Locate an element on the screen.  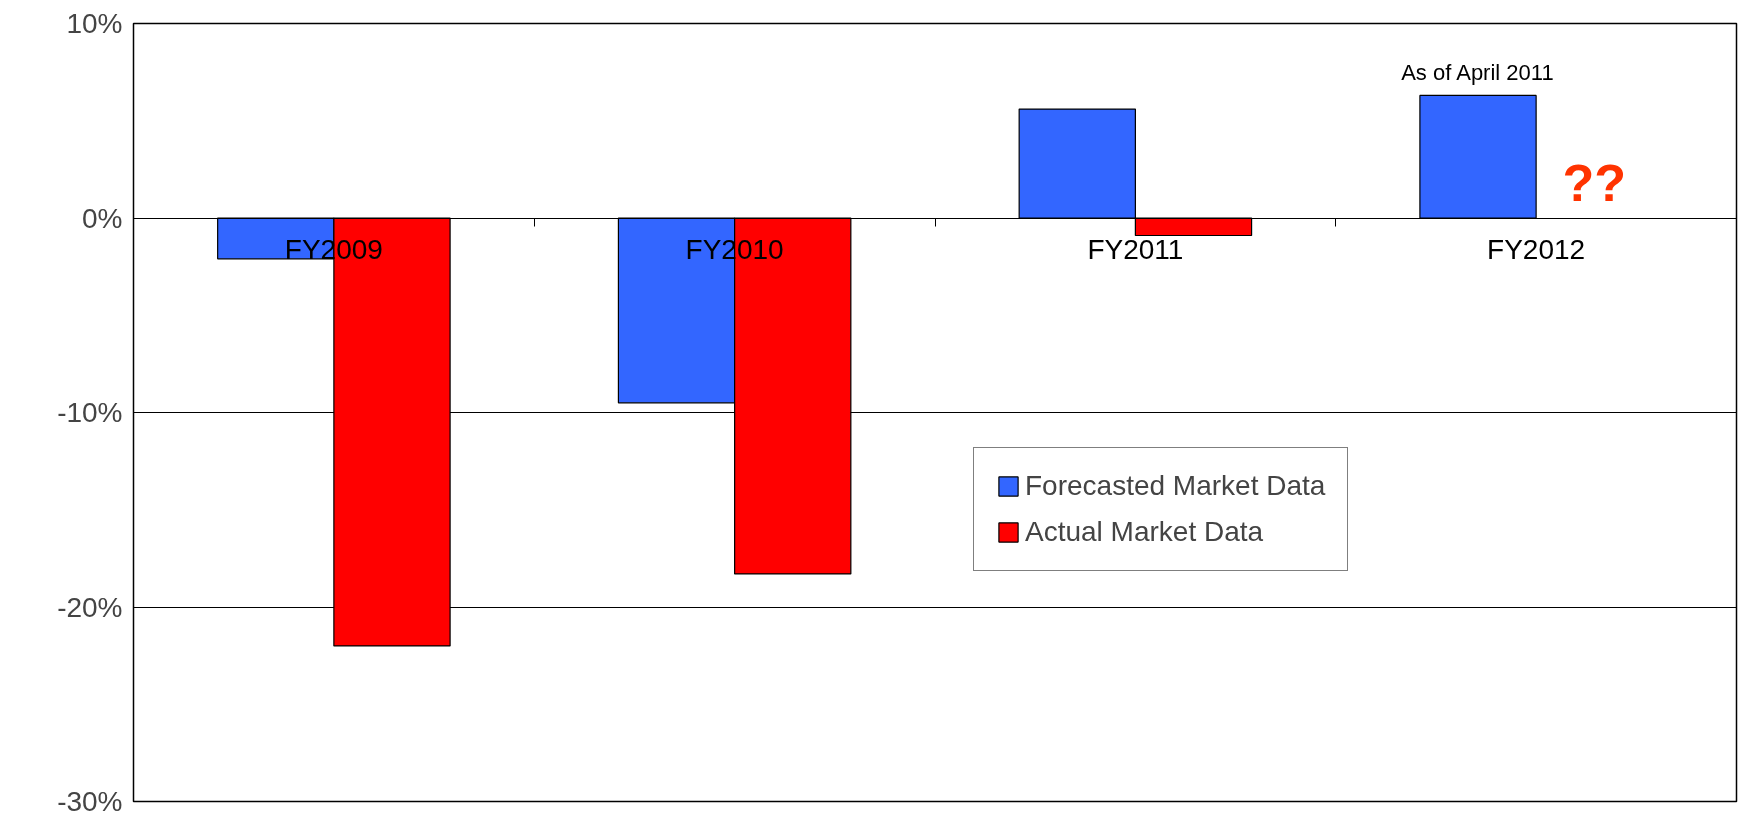
legend-label: Forecasted Market Data is located at coordinates (1175, 486).